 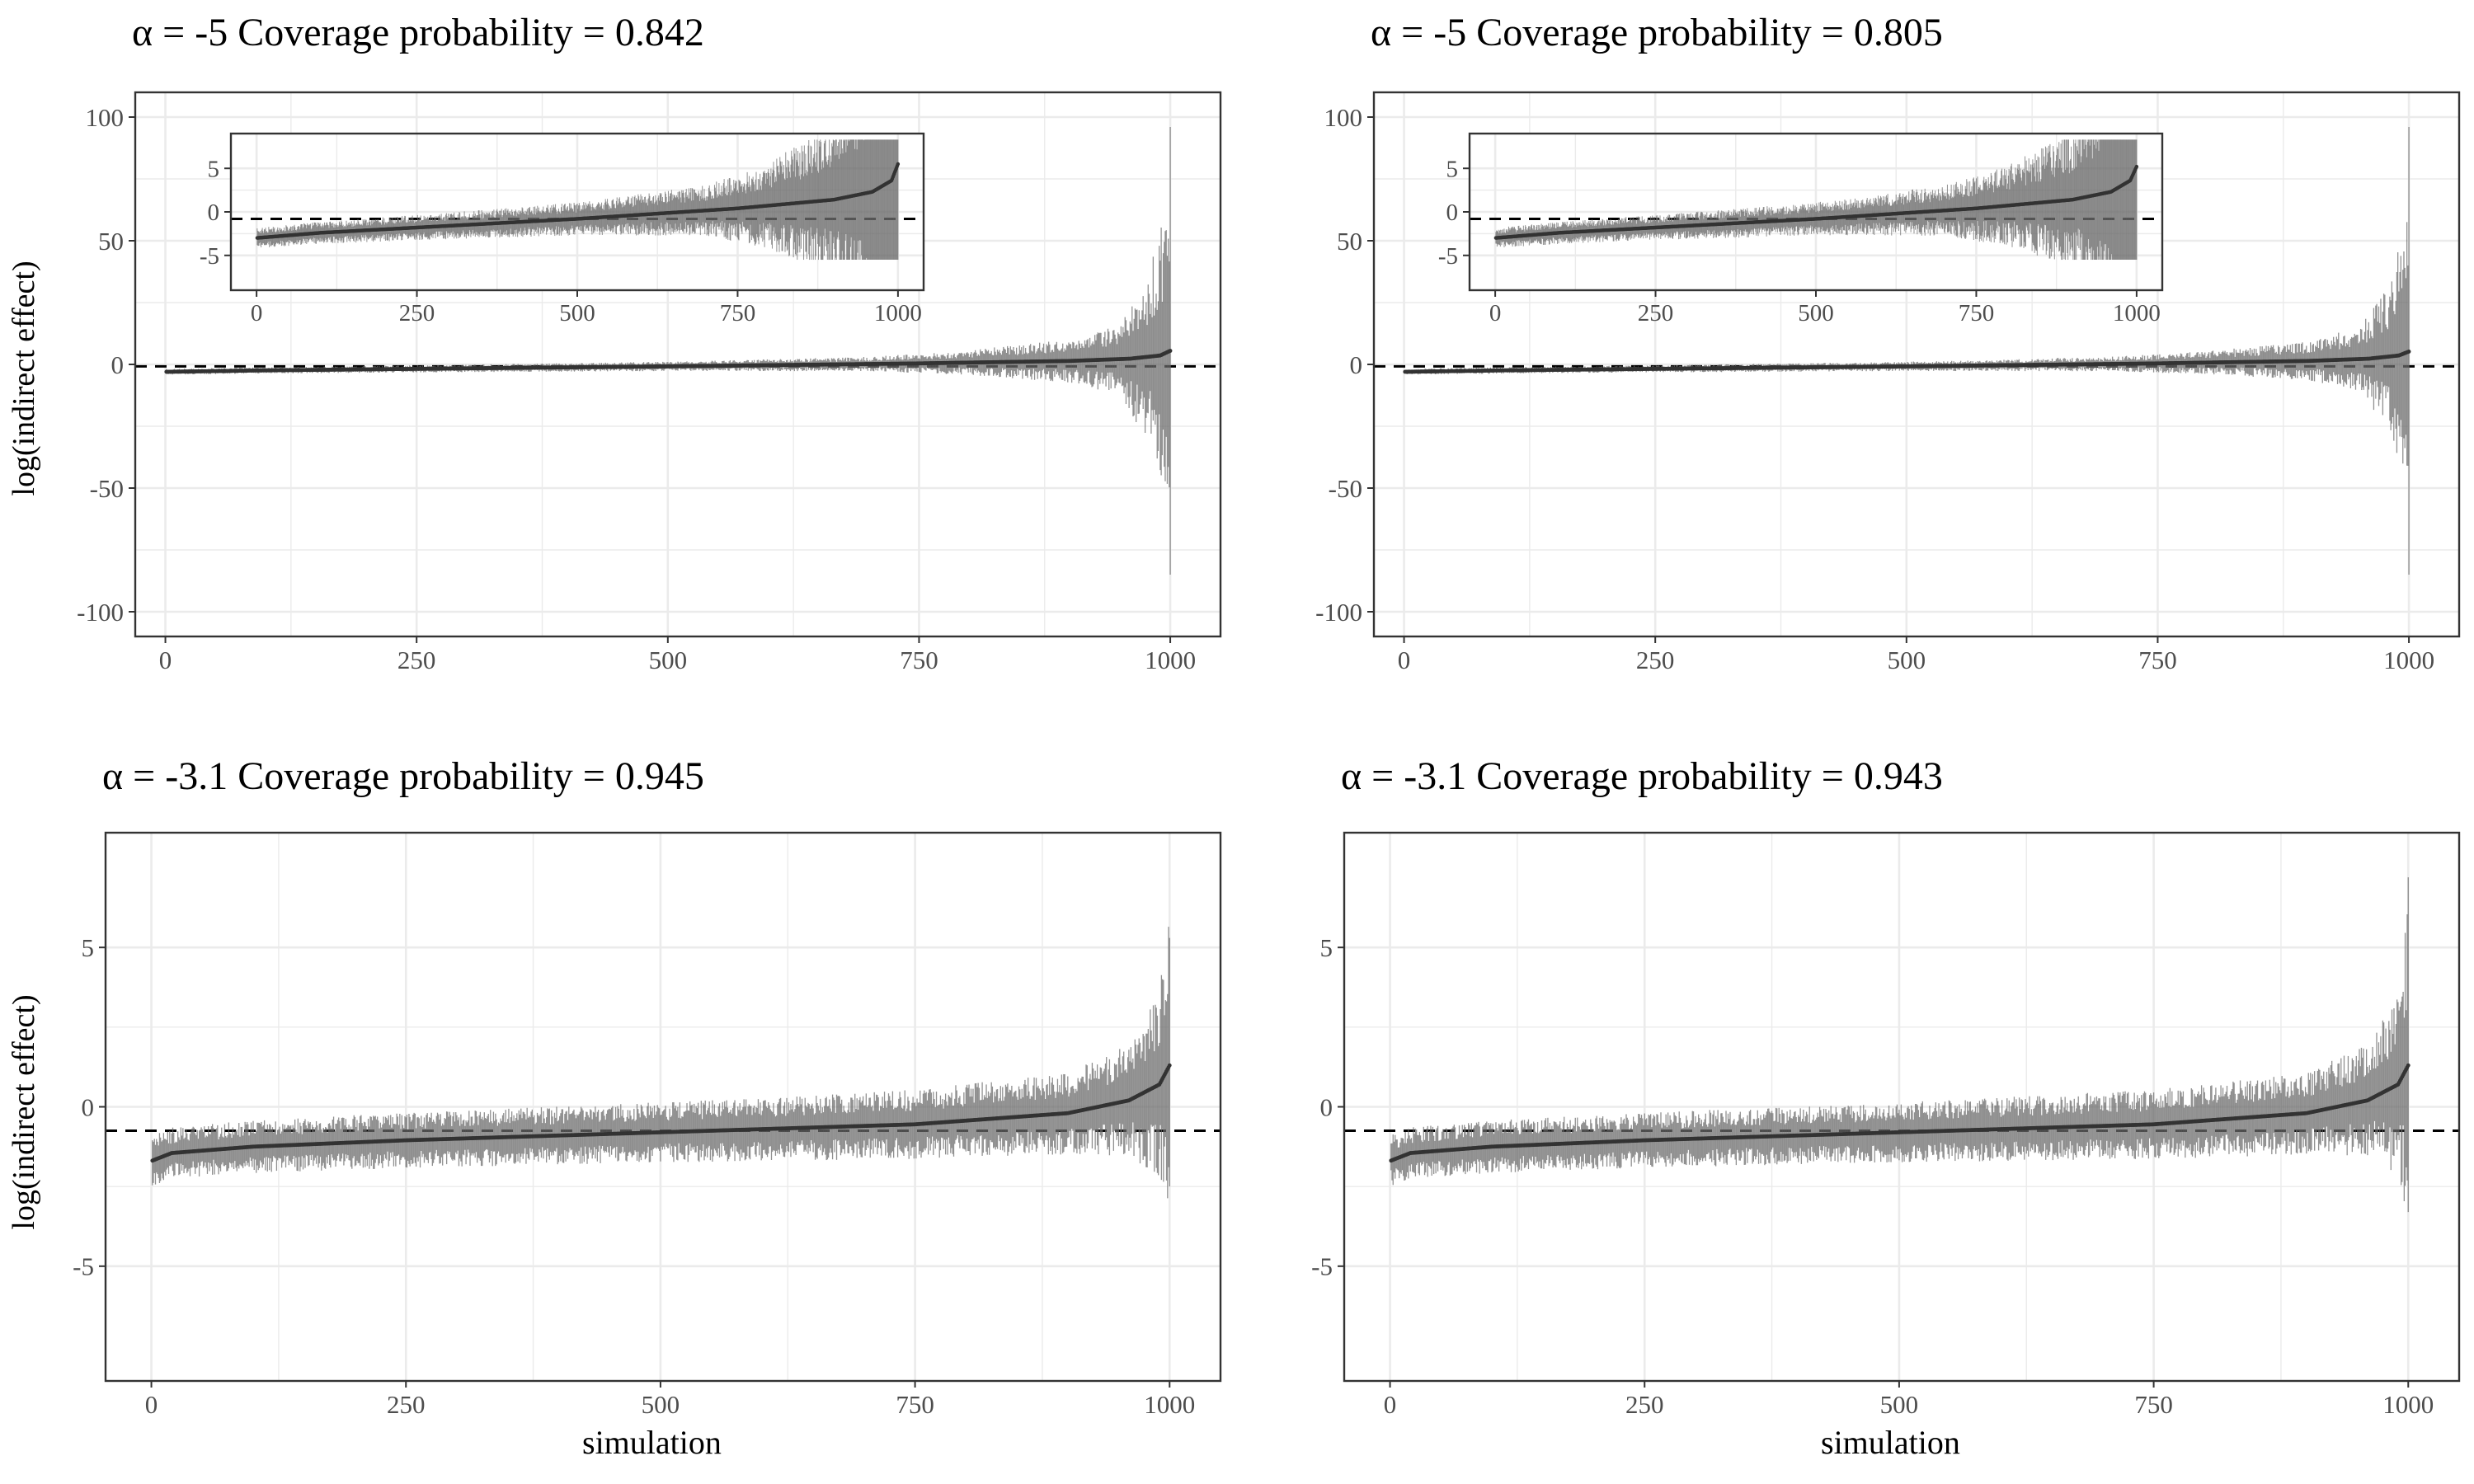 What do you see at coordinates (418, 32) in the screenshot?
I see `panel-title: α = -5 Coverage probability = 0.842` at bounding box center [418, 32].